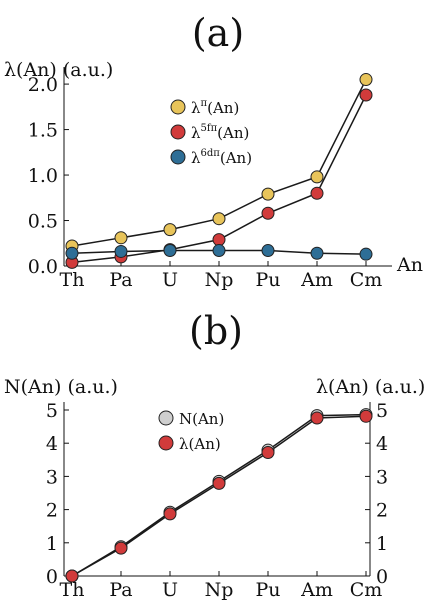 This screenshot has width=428, height=600. Describe the element at coordinates (43, 267) in the screenshot. I see `panel-a-y-tick-label: 0.0` at that location.